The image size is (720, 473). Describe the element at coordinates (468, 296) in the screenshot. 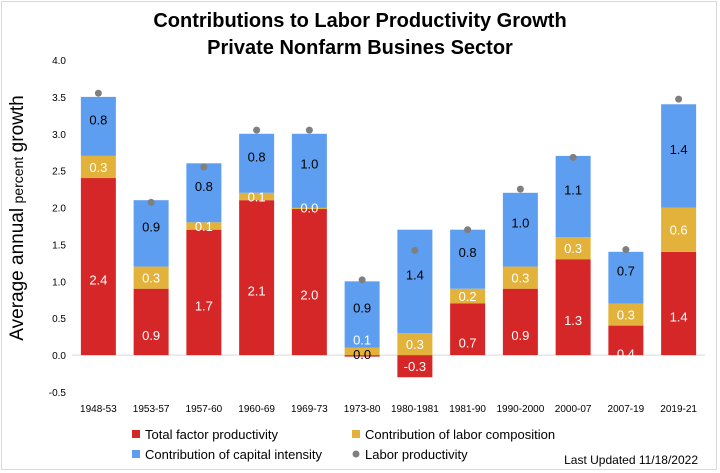

I see `data-label: 0.2` at that location.